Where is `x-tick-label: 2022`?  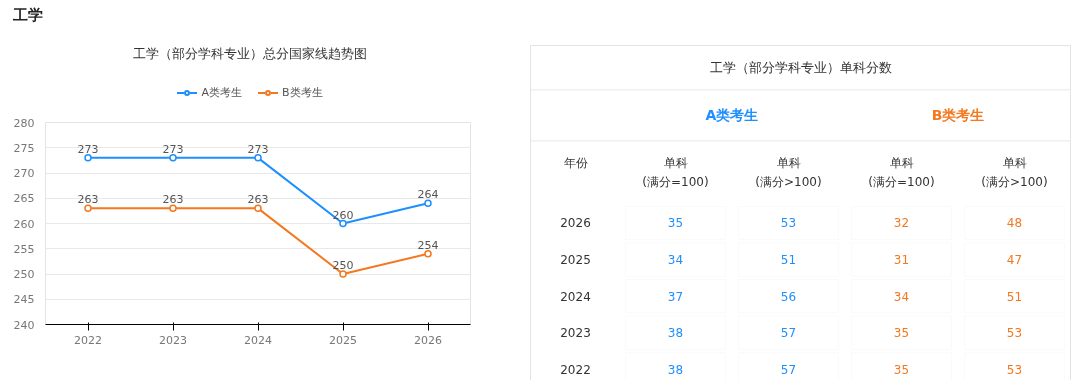 x-tick-label: 2022 is located at coordinates (88, 340).